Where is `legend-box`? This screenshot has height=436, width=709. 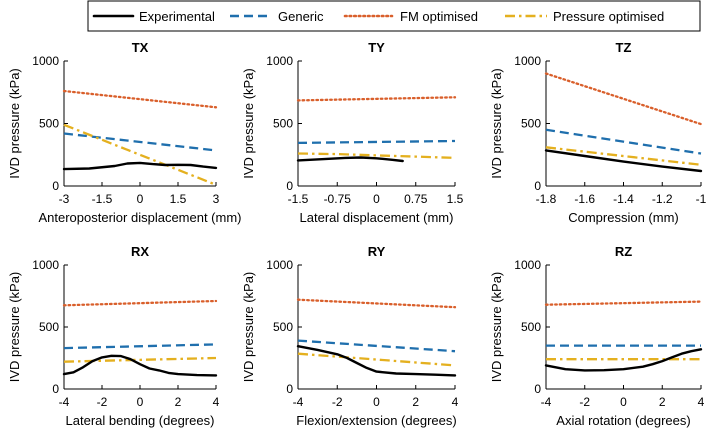 legend-box is located at coordinates (394, 16).